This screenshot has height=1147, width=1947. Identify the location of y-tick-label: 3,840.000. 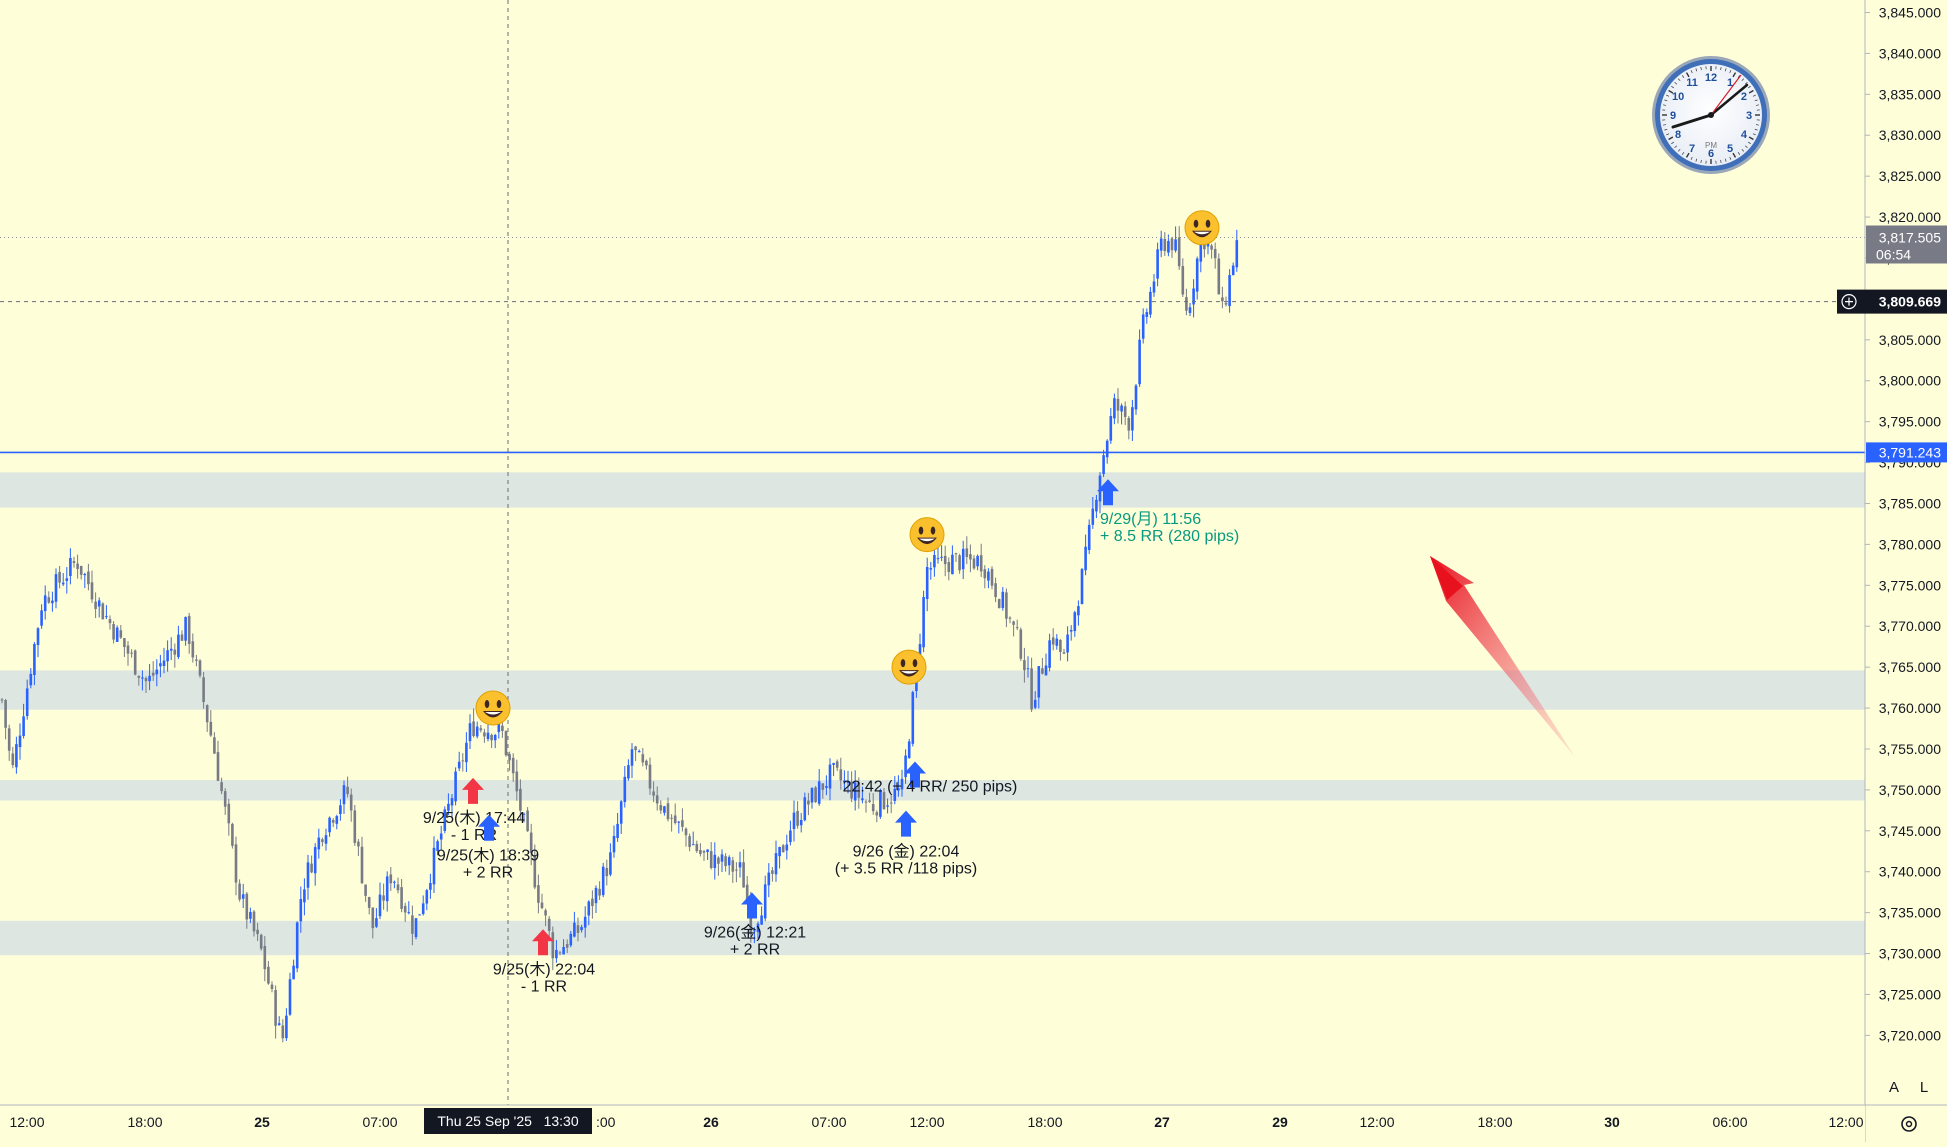
(1910, 53).